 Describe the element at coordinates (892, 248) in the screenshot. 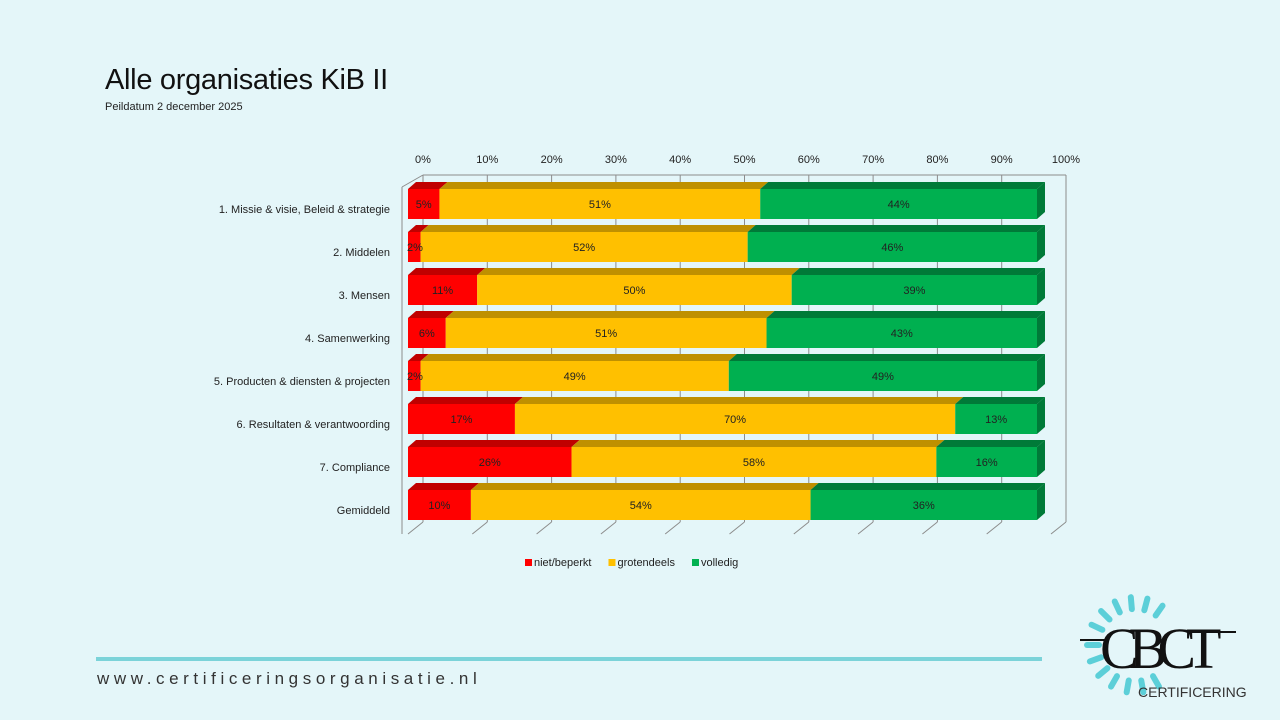

I see `data-label: 46%` at that location.